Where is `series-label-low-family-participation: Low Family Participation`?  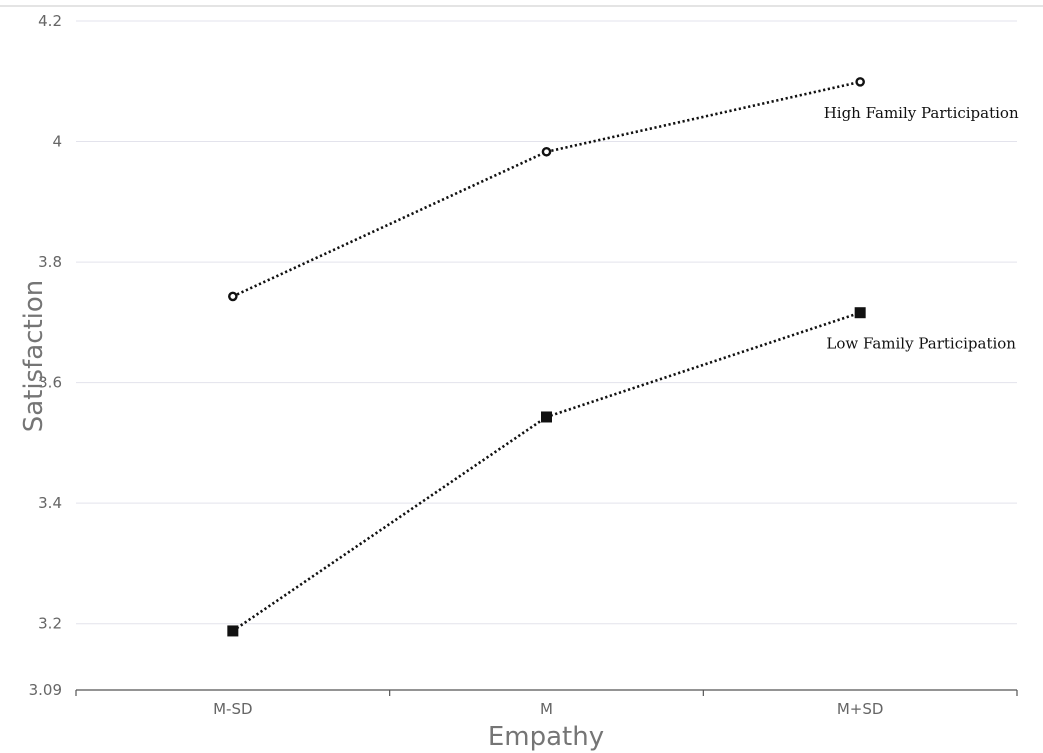
series-label-low-family-participation: Low Family Participation is located at coordinates (921, 344).